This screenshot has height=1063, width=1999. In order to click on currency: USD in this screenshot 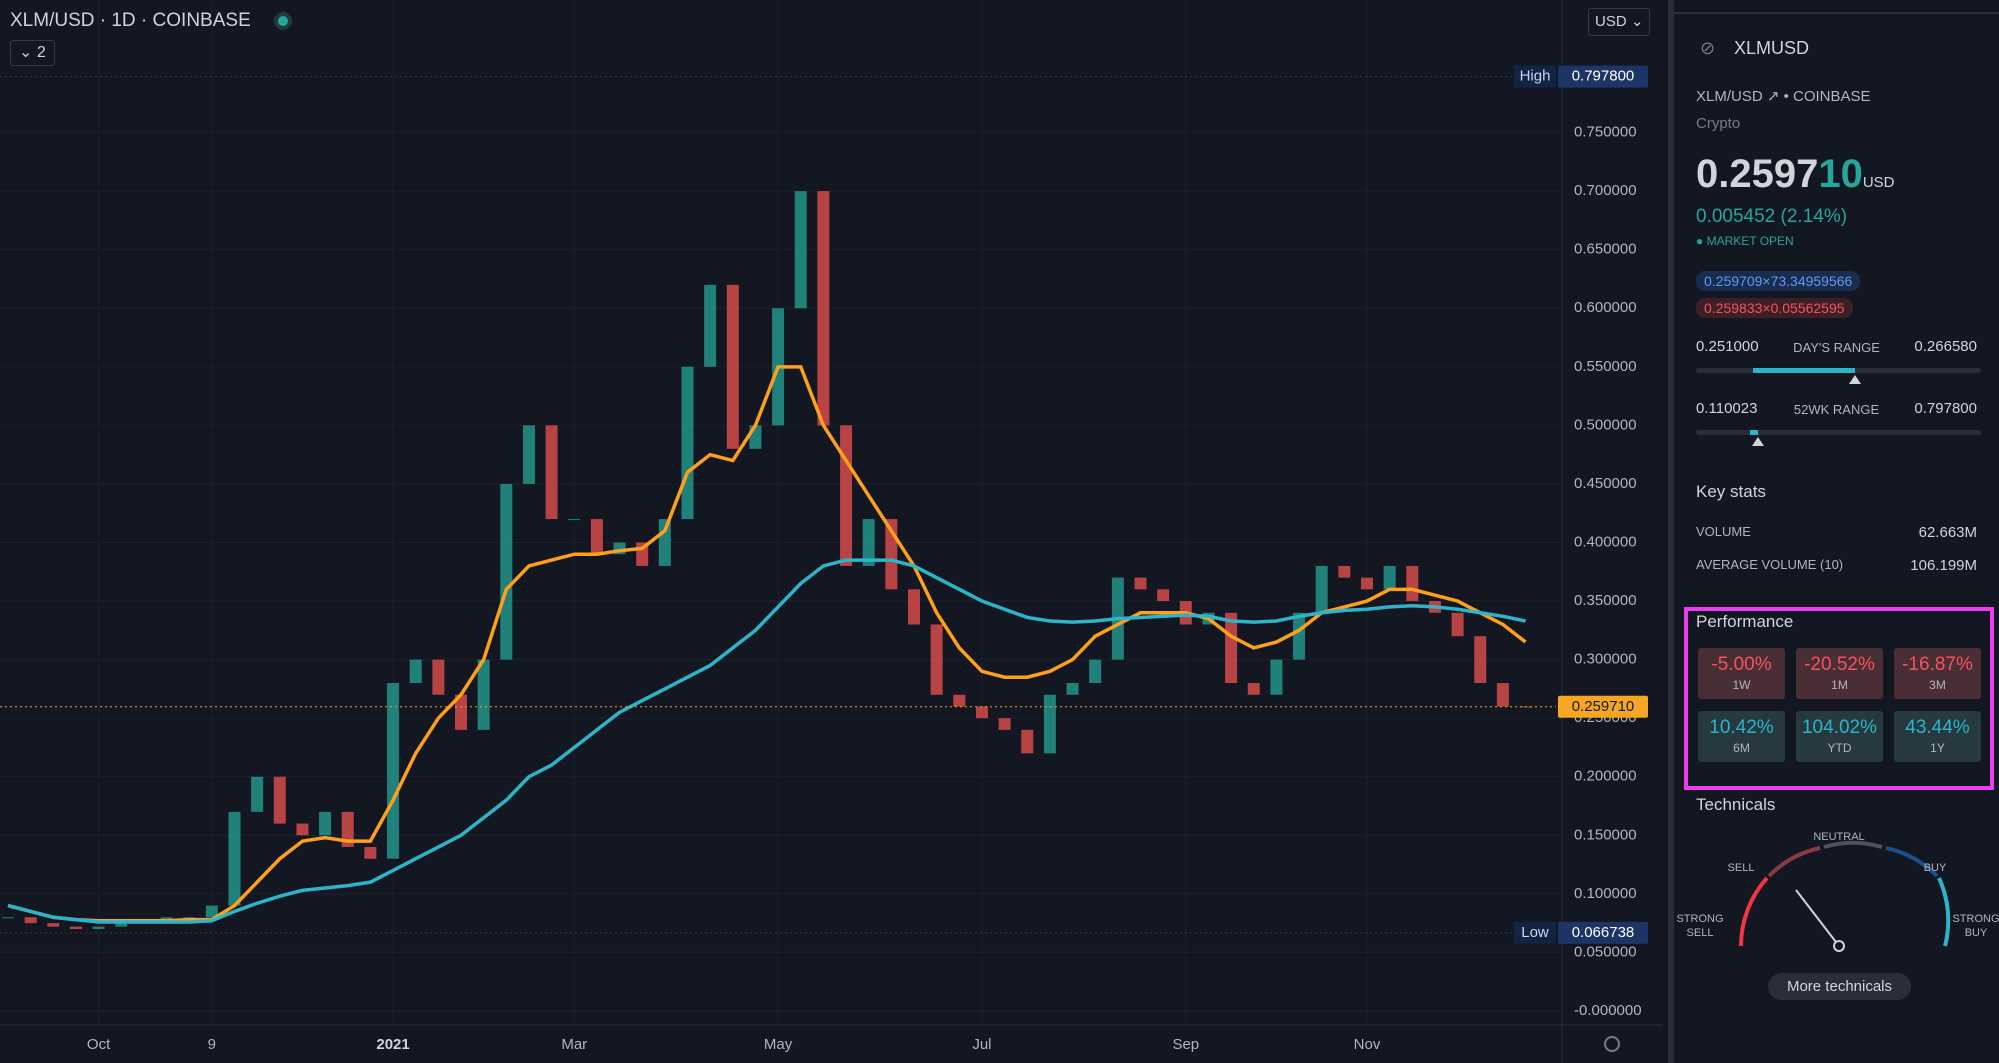, I will do `click(1611, 21)`.